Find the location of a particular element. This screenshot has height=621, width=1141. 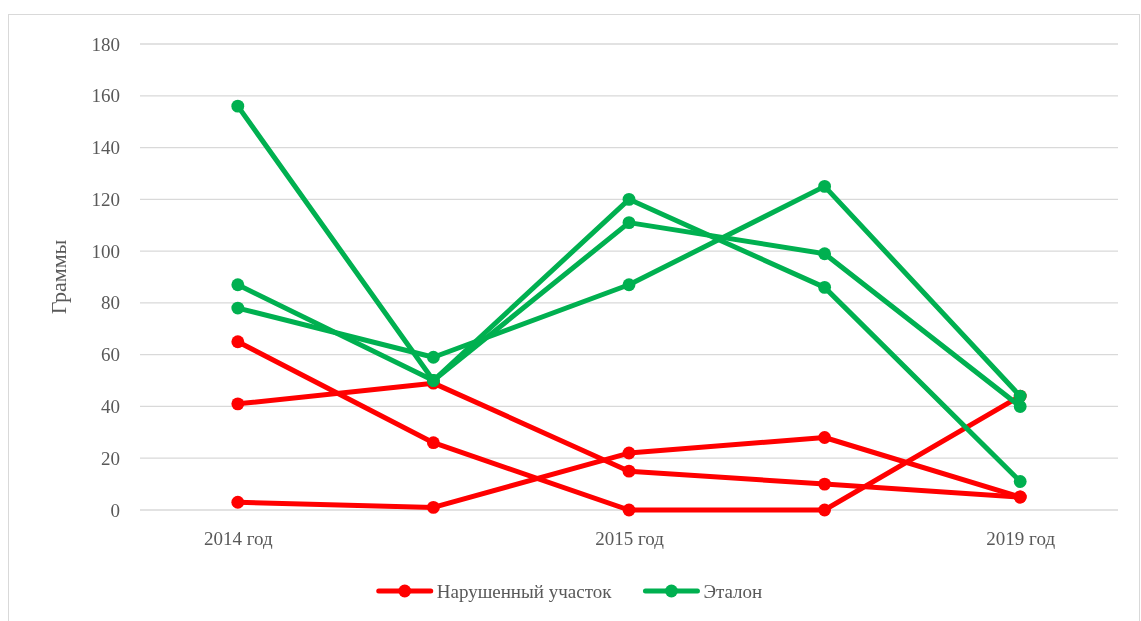

y-axis-title: Граммы is located at coordinates (58, 277).